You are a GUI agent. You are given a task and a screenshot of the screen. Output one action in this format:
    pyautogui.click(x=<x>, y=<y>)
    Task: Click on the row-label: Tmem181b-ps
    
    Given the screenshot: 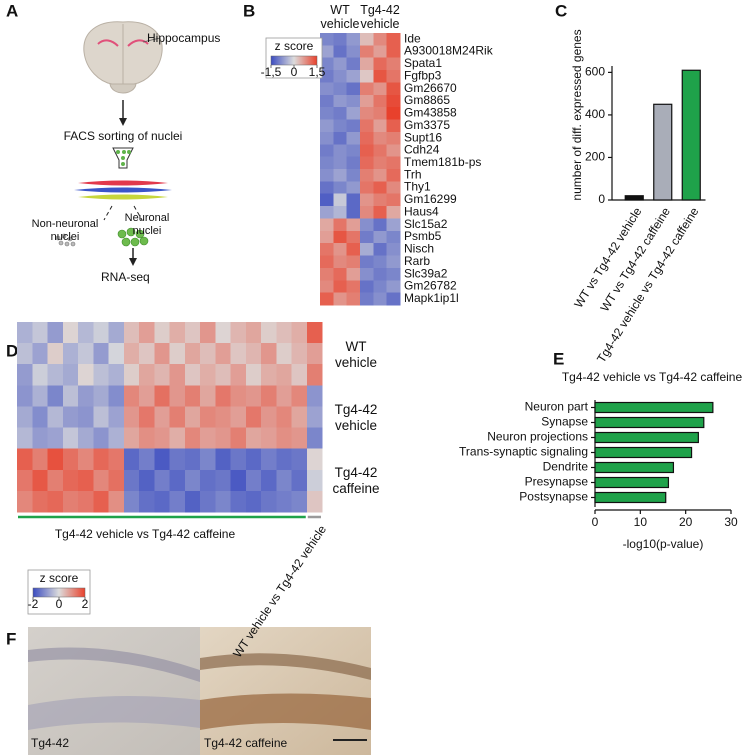 What is the action you would take?
    pyautogui.click(x=442, y=162)
    